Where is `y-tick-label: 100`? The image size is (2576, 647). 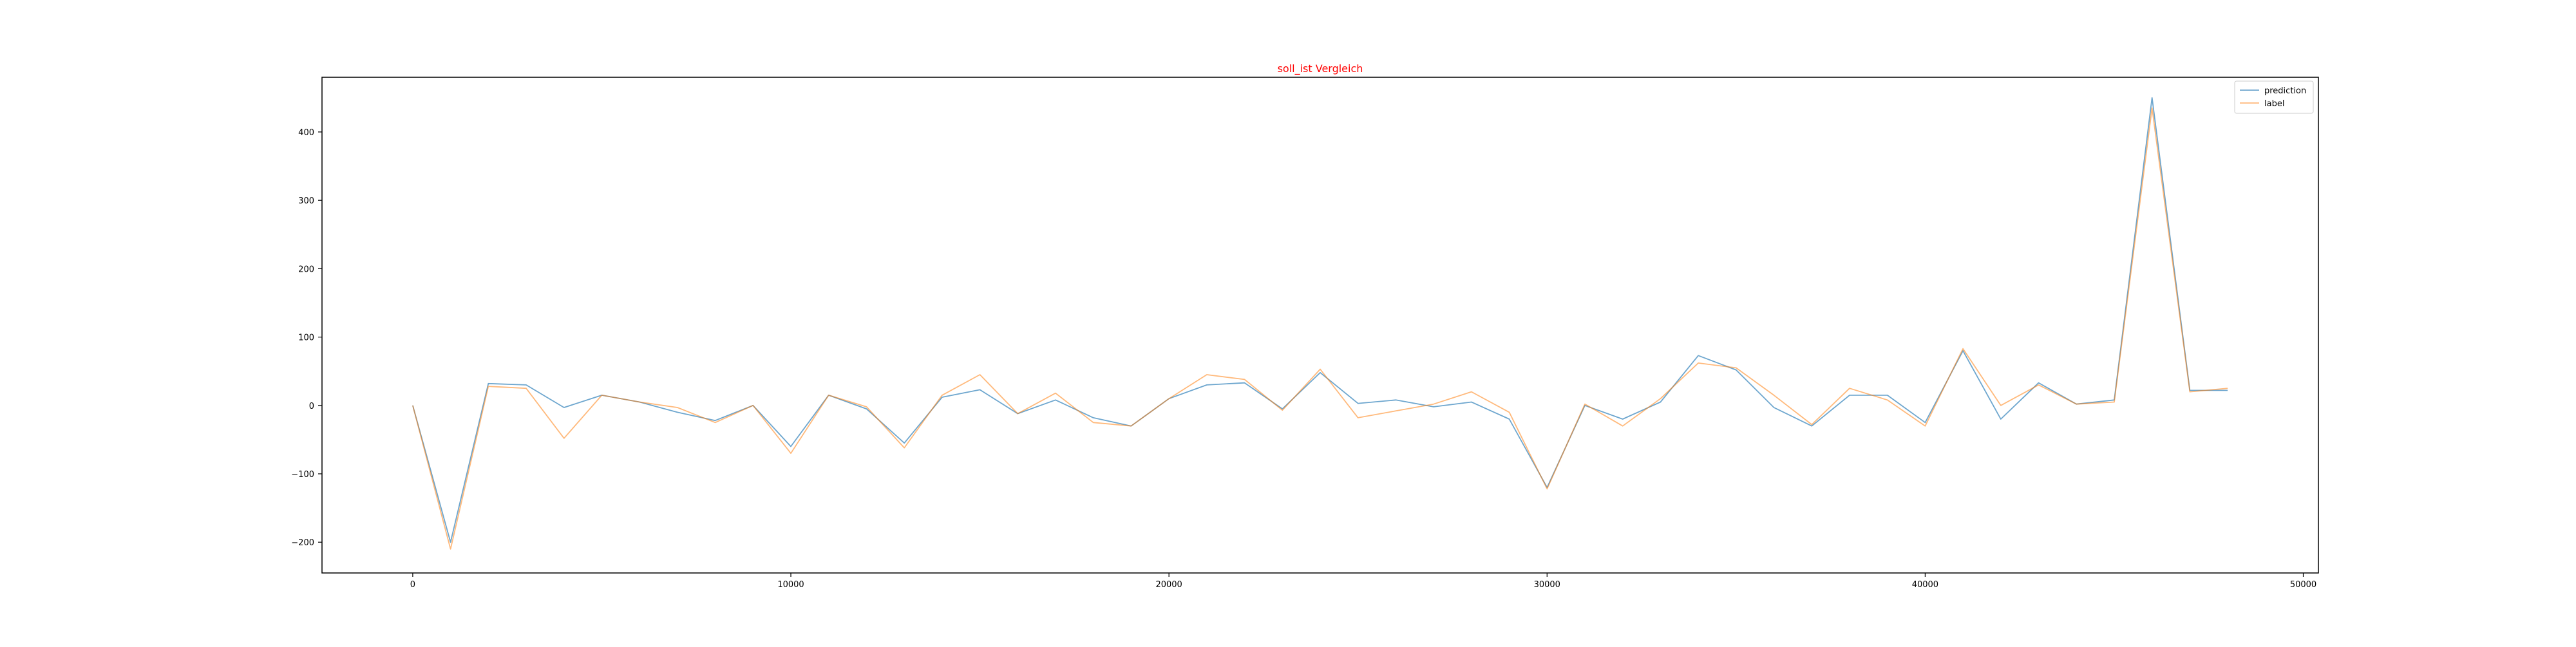 y-tick-label: 100 is located at coordinates (306, 338).